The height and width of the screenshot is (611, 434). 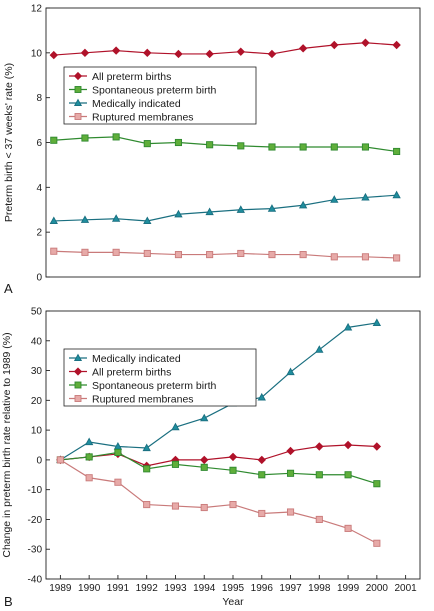 What do you see at coordinates (147, 53) in the screenshot?
I see `panel-a-point-all-preterm-births-1992` at bounding box center [147, 53].